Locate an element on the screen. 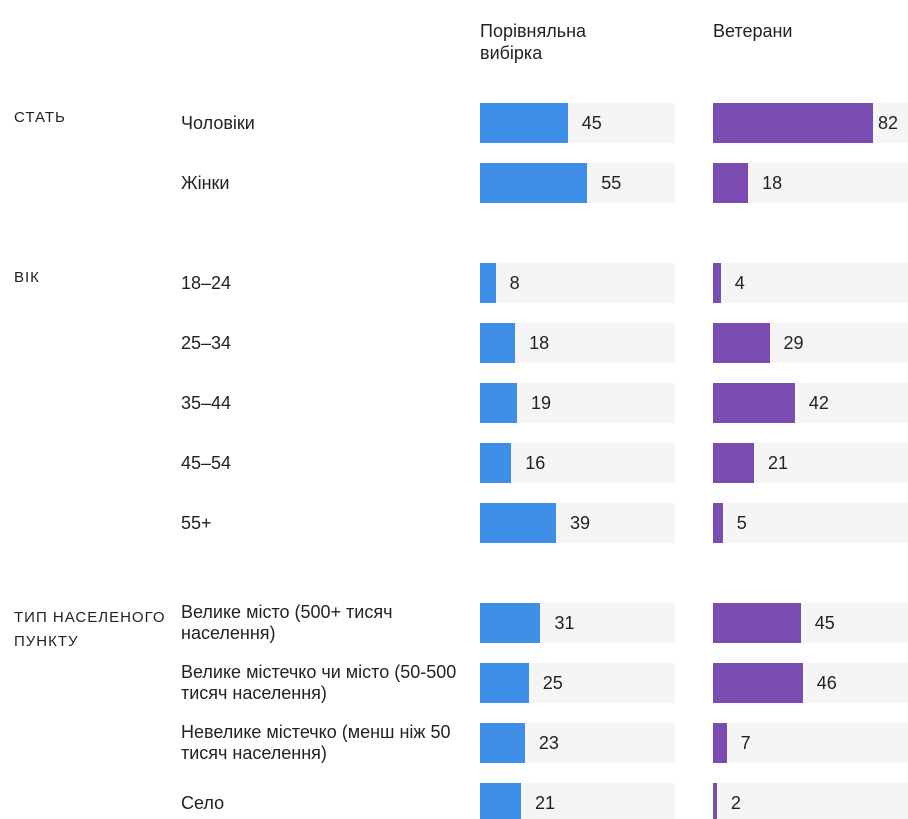 The width and height of the screenshot is (908, 819). category-label: Жінки is located at coordinates (205, 182).